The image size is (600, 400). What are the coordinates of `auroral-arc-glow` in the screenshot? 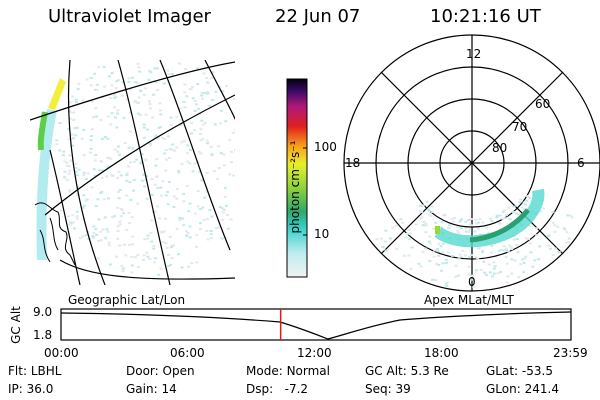 It's located at (46, 185).